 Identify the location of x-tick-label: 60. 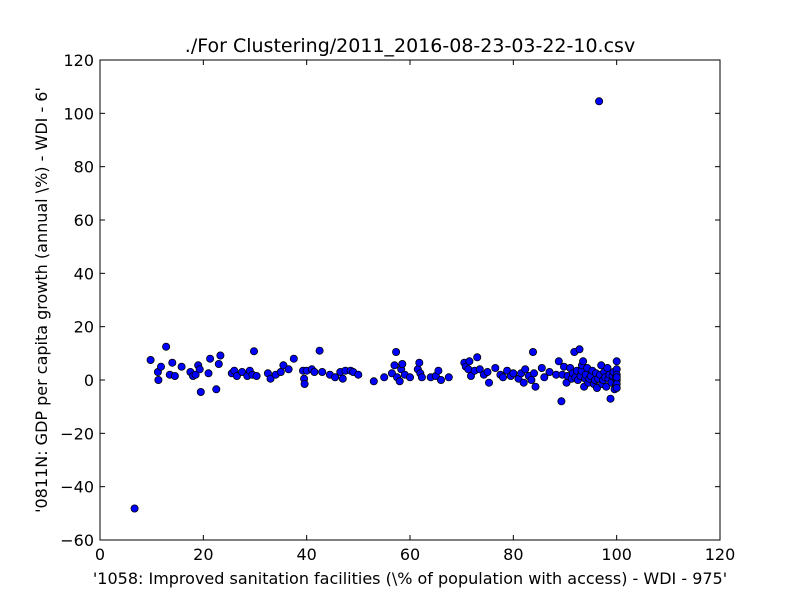
(410, 554).